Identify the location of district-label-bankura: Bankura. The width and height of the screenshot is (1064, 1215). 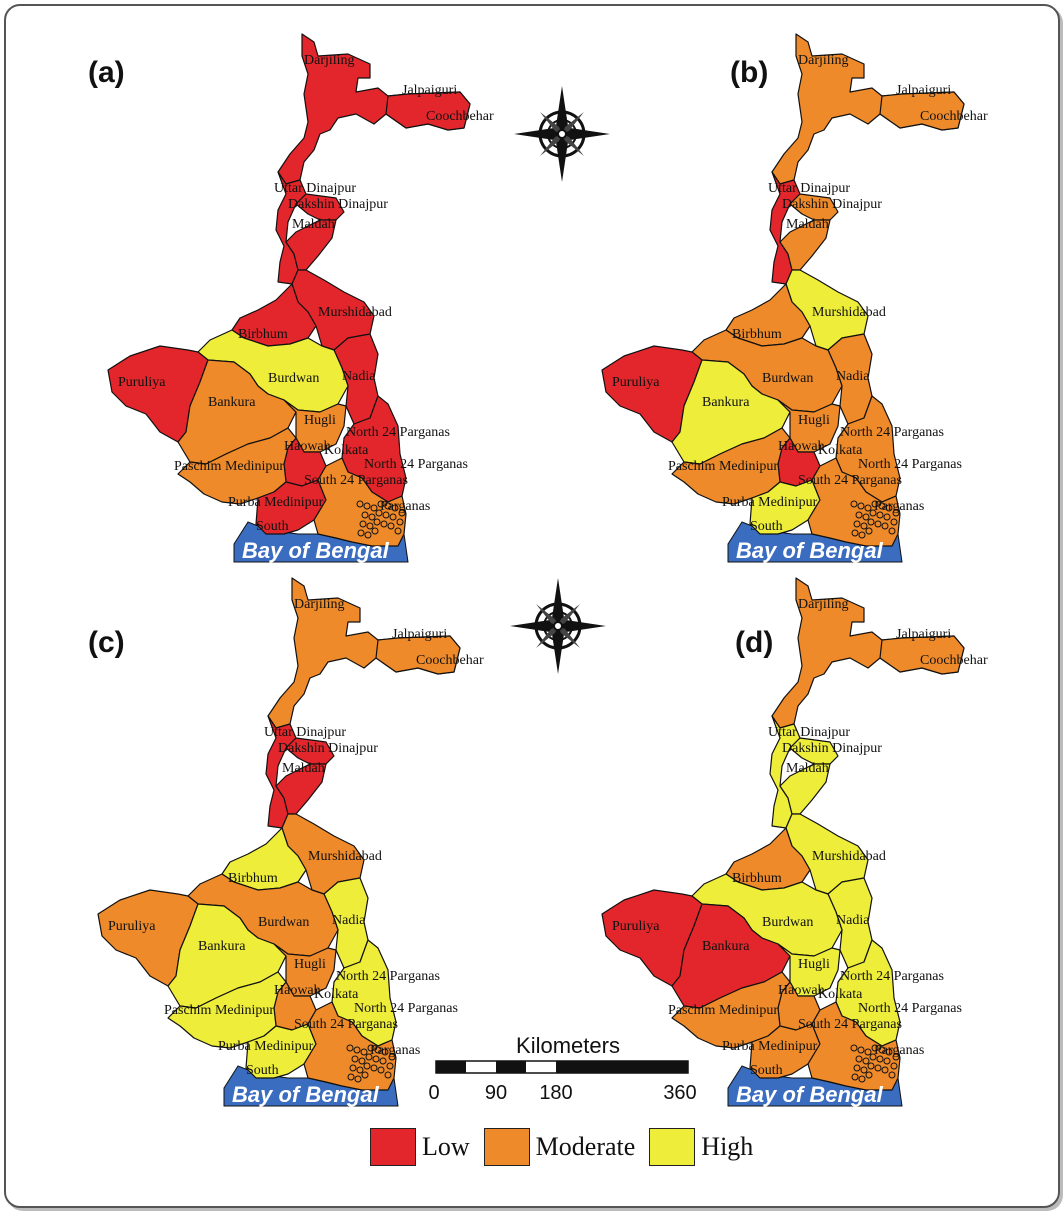
(222, 946).